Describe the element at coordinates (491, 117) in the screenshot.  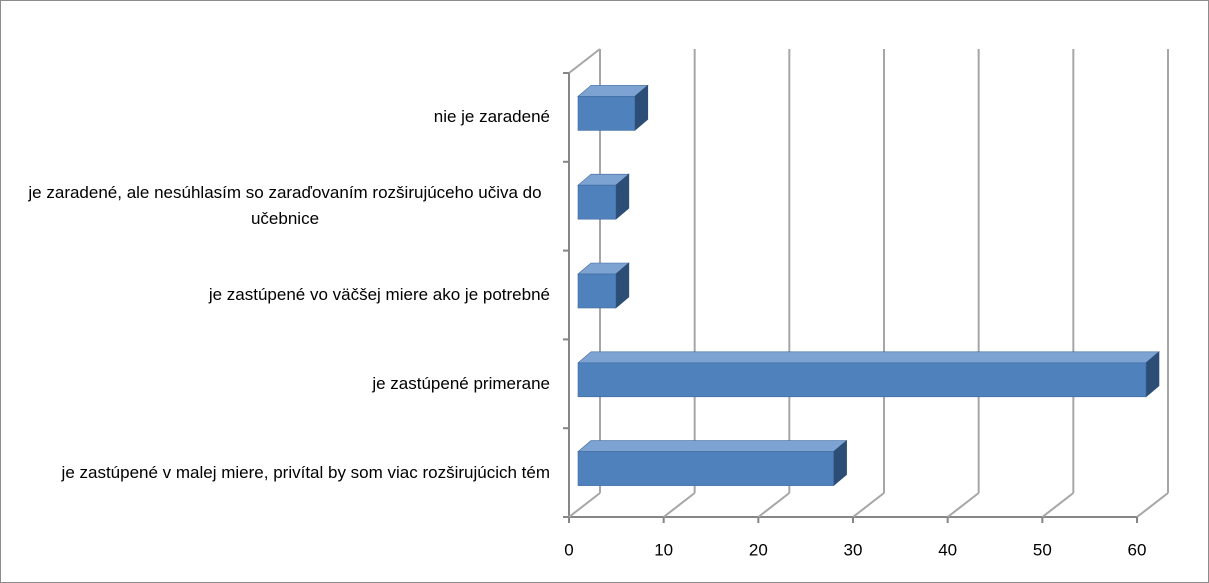
I see `y-tick-label: nie je zaradené` at that location.